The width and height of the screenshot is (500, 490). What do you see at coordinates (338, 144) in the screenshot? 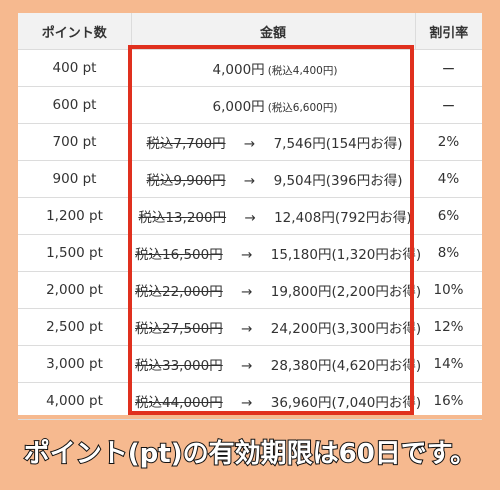
I see `discounted-price: 7,546円(154円お得)` at bounding box center [338, 144].